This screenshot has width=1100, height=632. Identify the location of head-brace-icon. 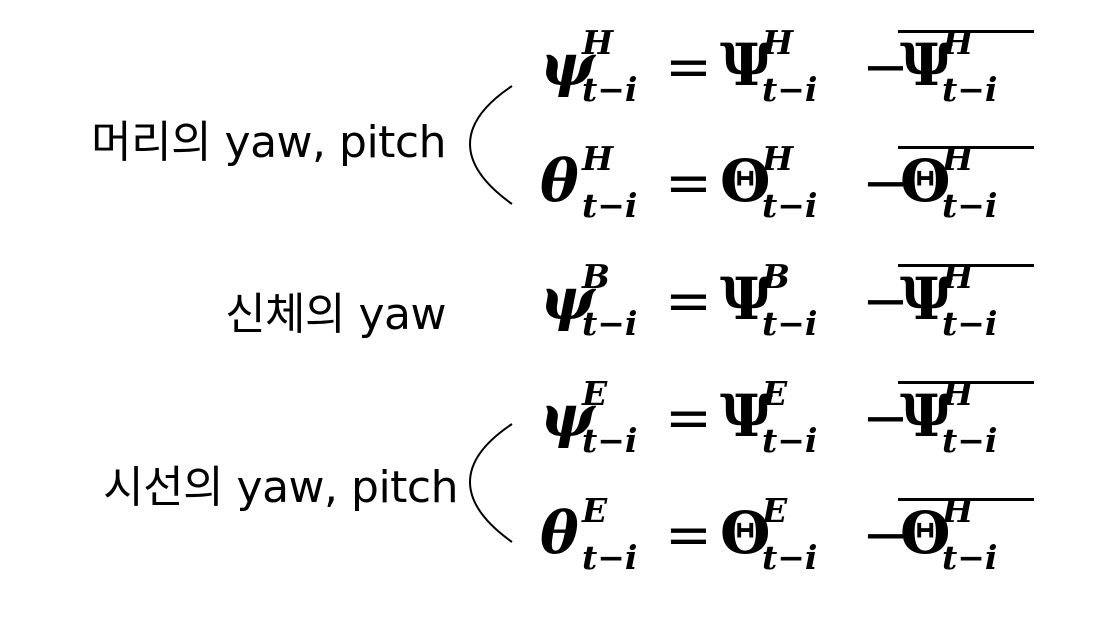
(490, 145).